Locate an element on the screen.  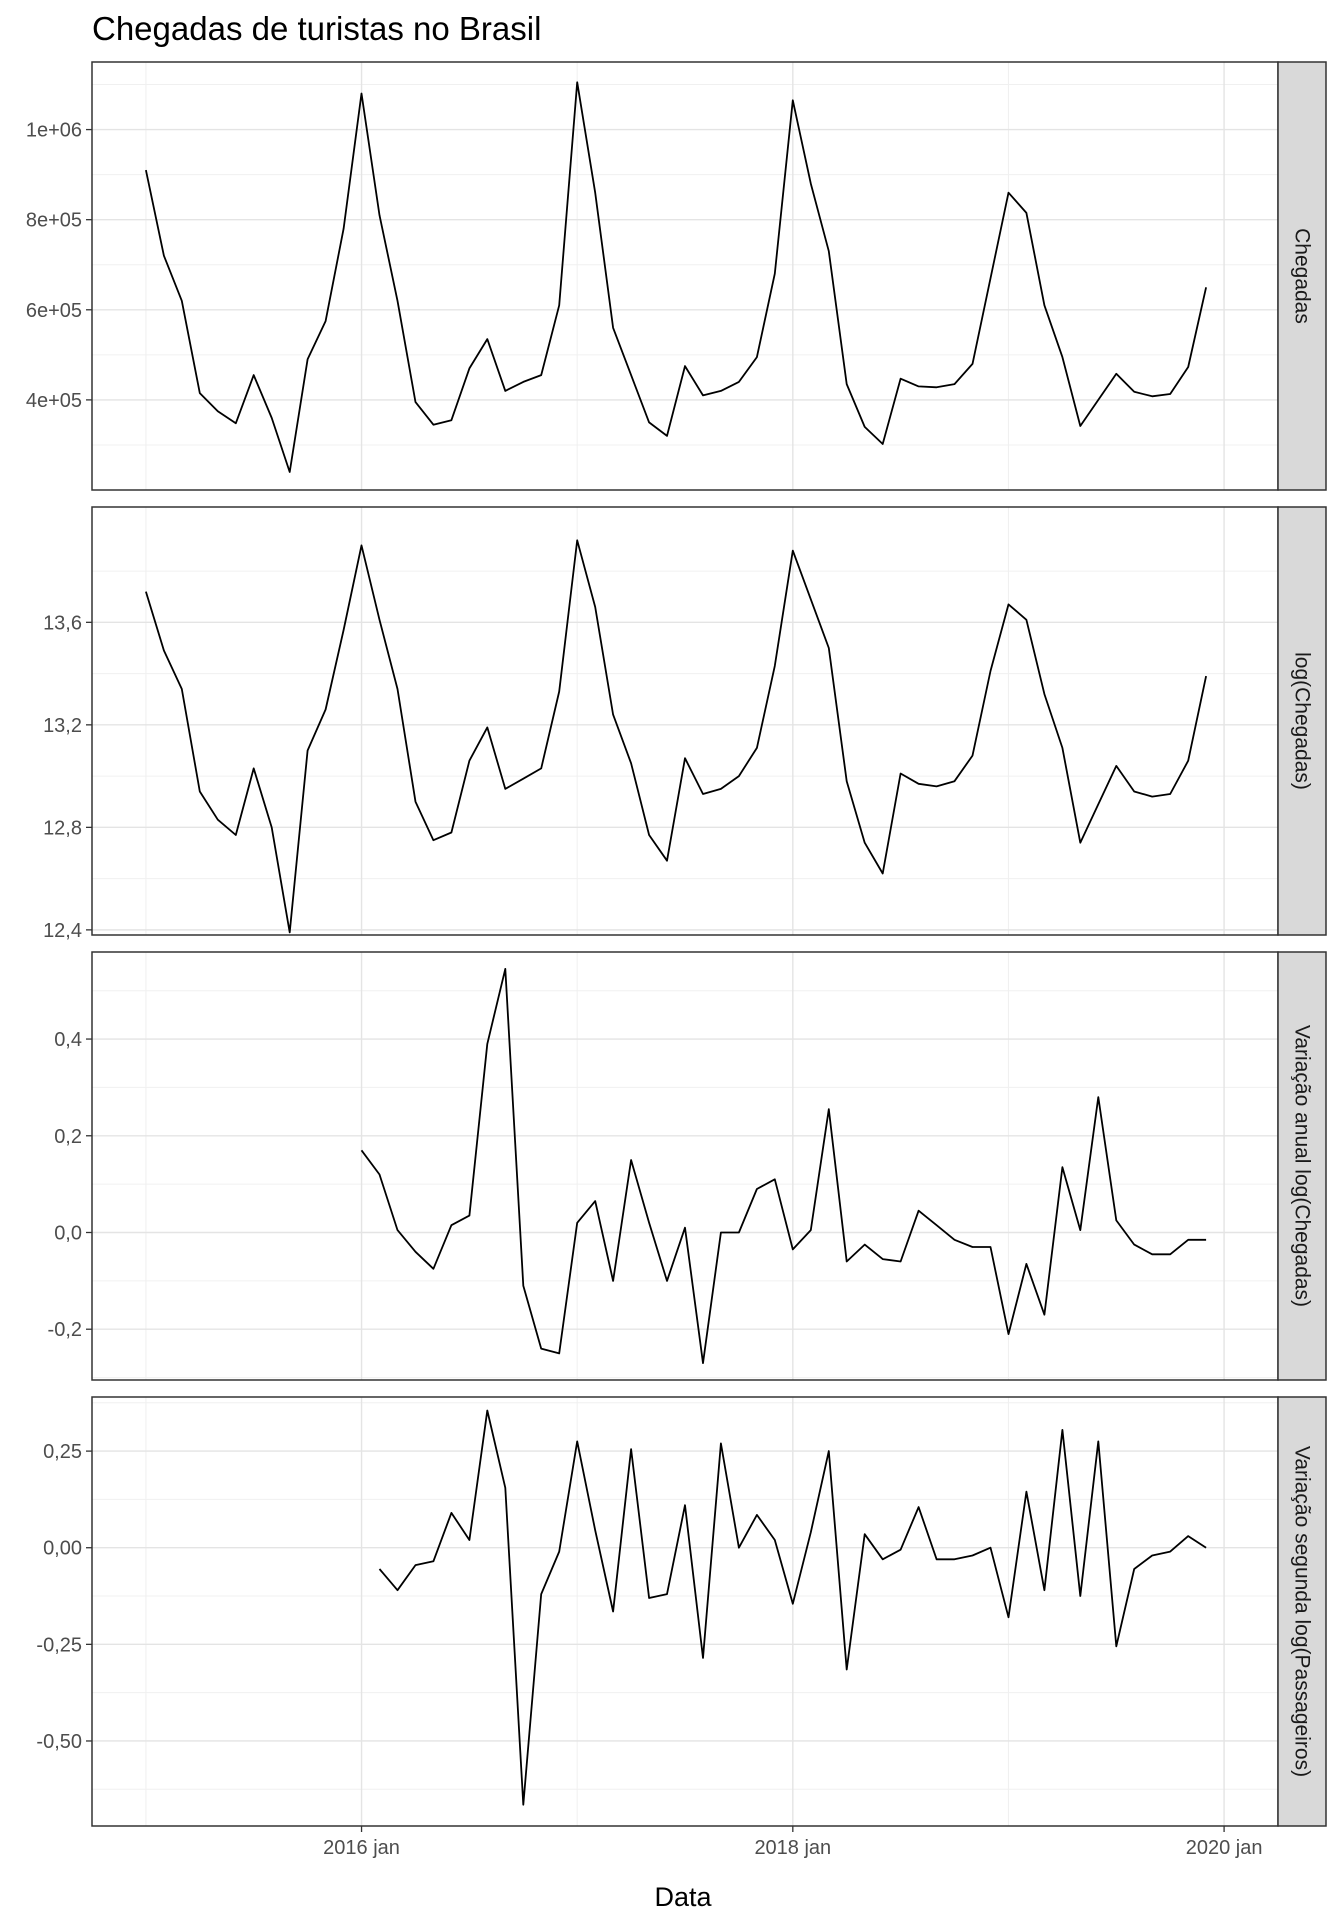
x-axis: 2016 jan 2018 jan 2020 jan is located at coordinates (792, 1842).